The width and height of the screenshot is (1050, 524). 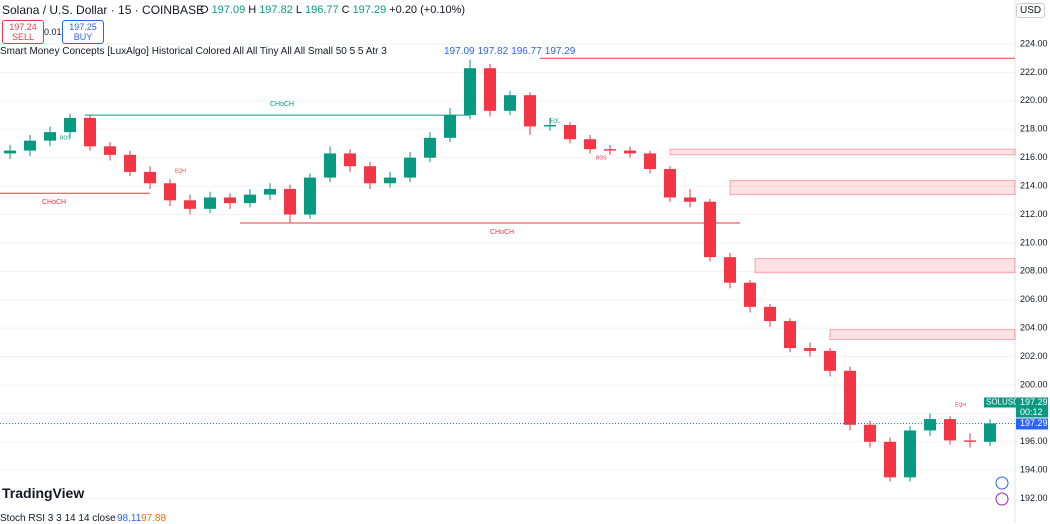 What do you see at coordinates (23, 27) in the screenshot?
I see `sell-price: 197.24` at bounding box center [23, 27].